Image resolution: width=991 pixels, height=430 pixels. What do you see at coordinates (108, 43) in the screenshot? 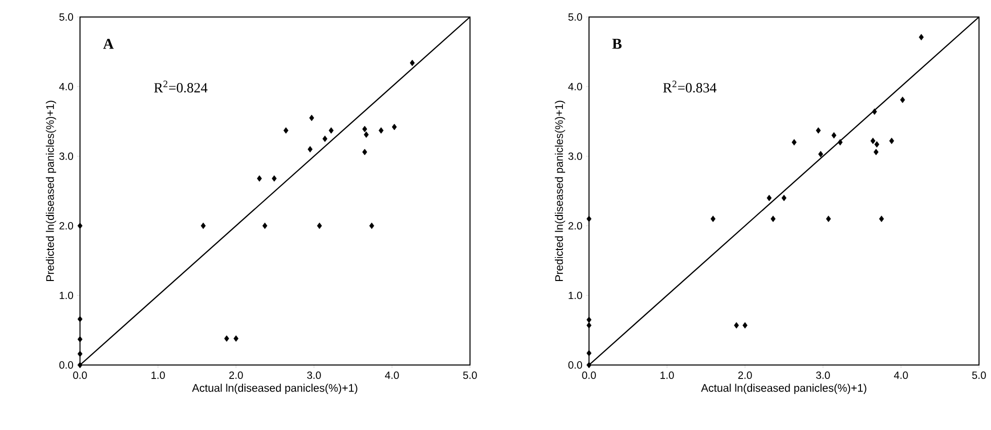
I see `text: A` at bounding box center [108, 43].